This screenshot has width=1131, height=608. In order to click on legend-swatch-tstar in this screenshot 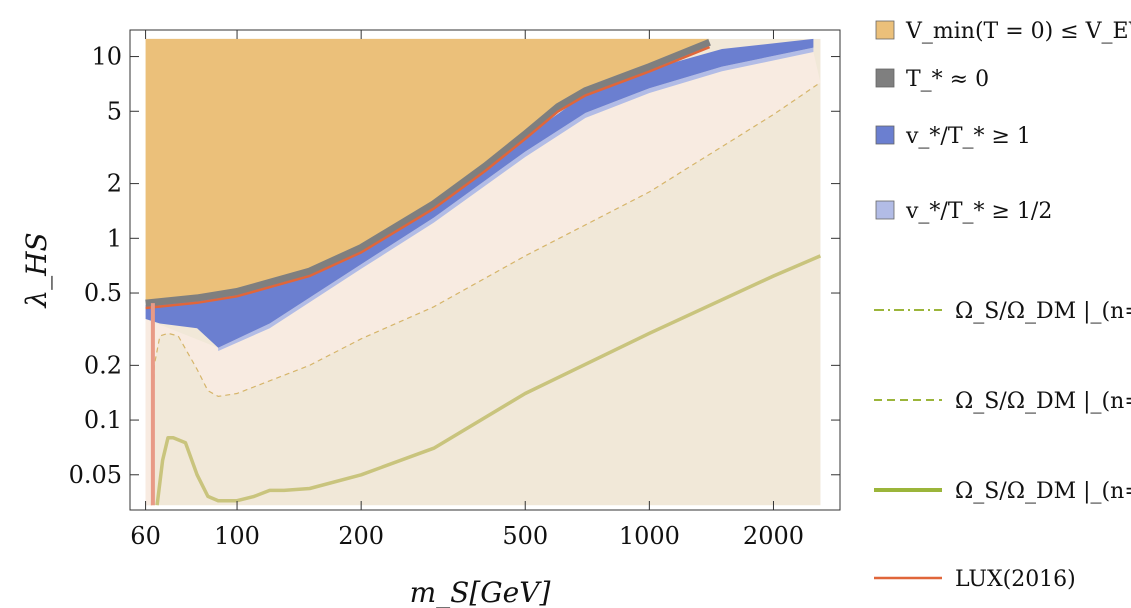, I will do `click(885, 78)`.